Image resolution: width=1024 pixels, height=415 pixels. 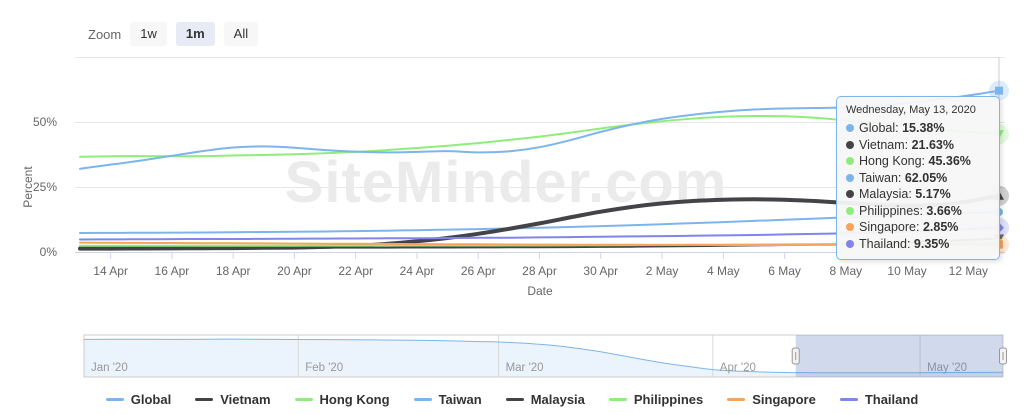 What do you see at coordinates (28, 187) in the screenshot?
I see `y-axis-title: Percent` at bounding box center [28, 187].